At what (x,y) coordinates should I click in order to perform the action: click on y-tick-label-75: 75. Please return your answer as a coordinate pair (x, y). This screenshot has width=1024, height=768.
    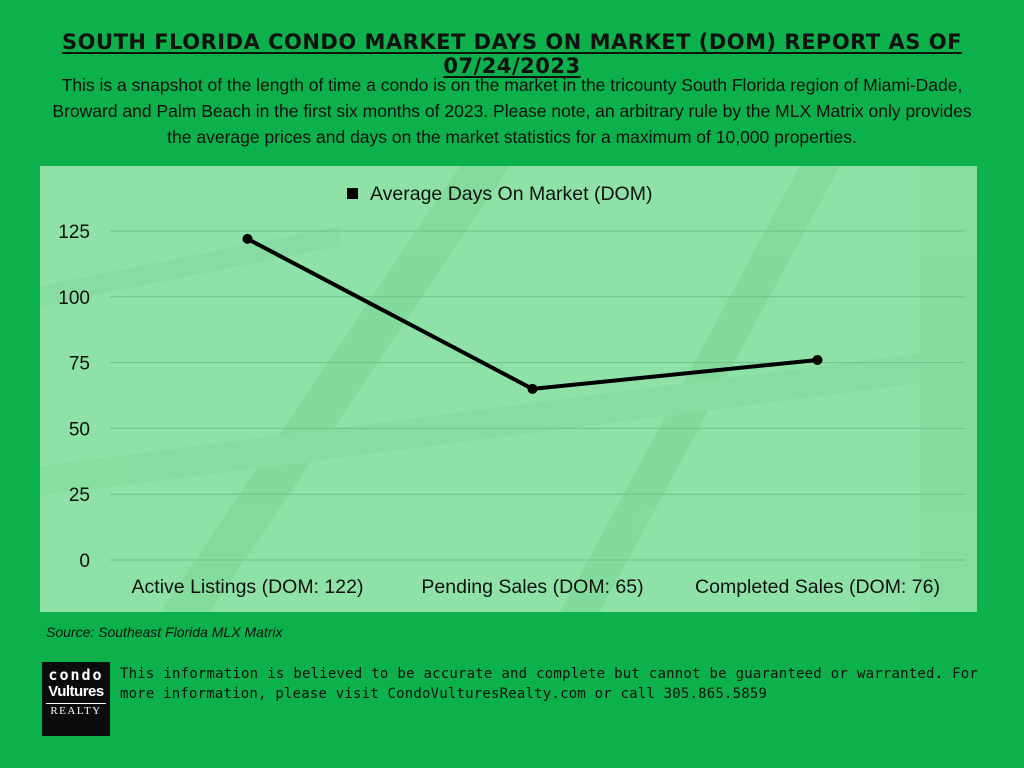
    Looking at the image, I should click on (79, 364).